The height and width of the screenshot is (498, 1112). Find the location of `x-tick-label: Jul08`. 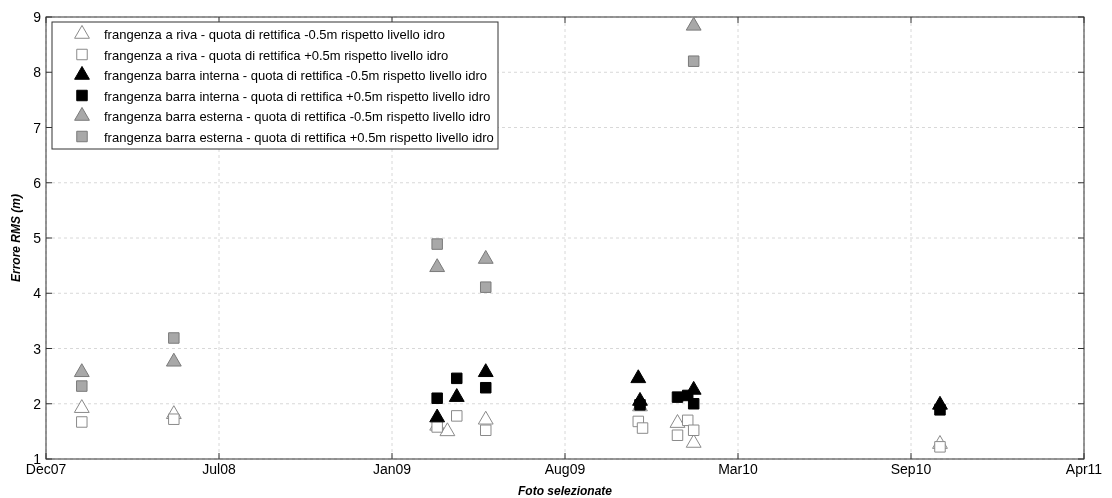

x-tick-label: Jul08 is located at coordinates (219, 469).